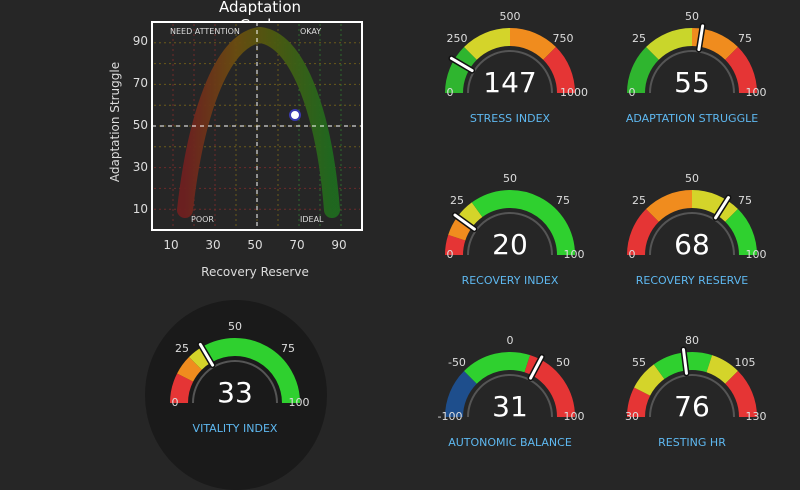  What do you see at coordinates (510, 244) in the screenshot?
I see `gauge-value: 20` at bounding box center [510, 244].